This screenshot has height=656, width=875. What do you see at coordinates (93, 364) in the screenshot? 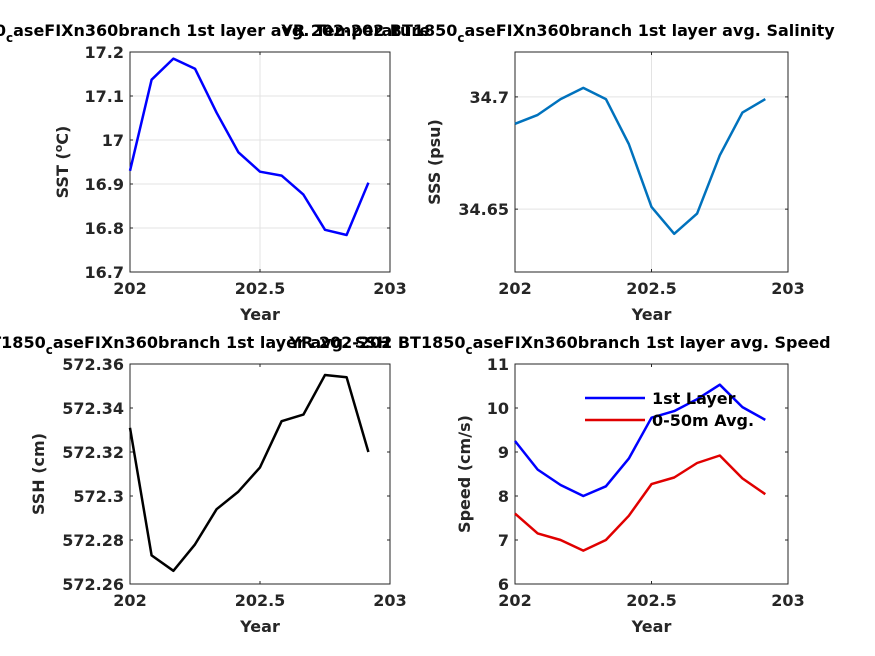
I see `y-tick-label: 572.36` at bounding box center [93, 364].